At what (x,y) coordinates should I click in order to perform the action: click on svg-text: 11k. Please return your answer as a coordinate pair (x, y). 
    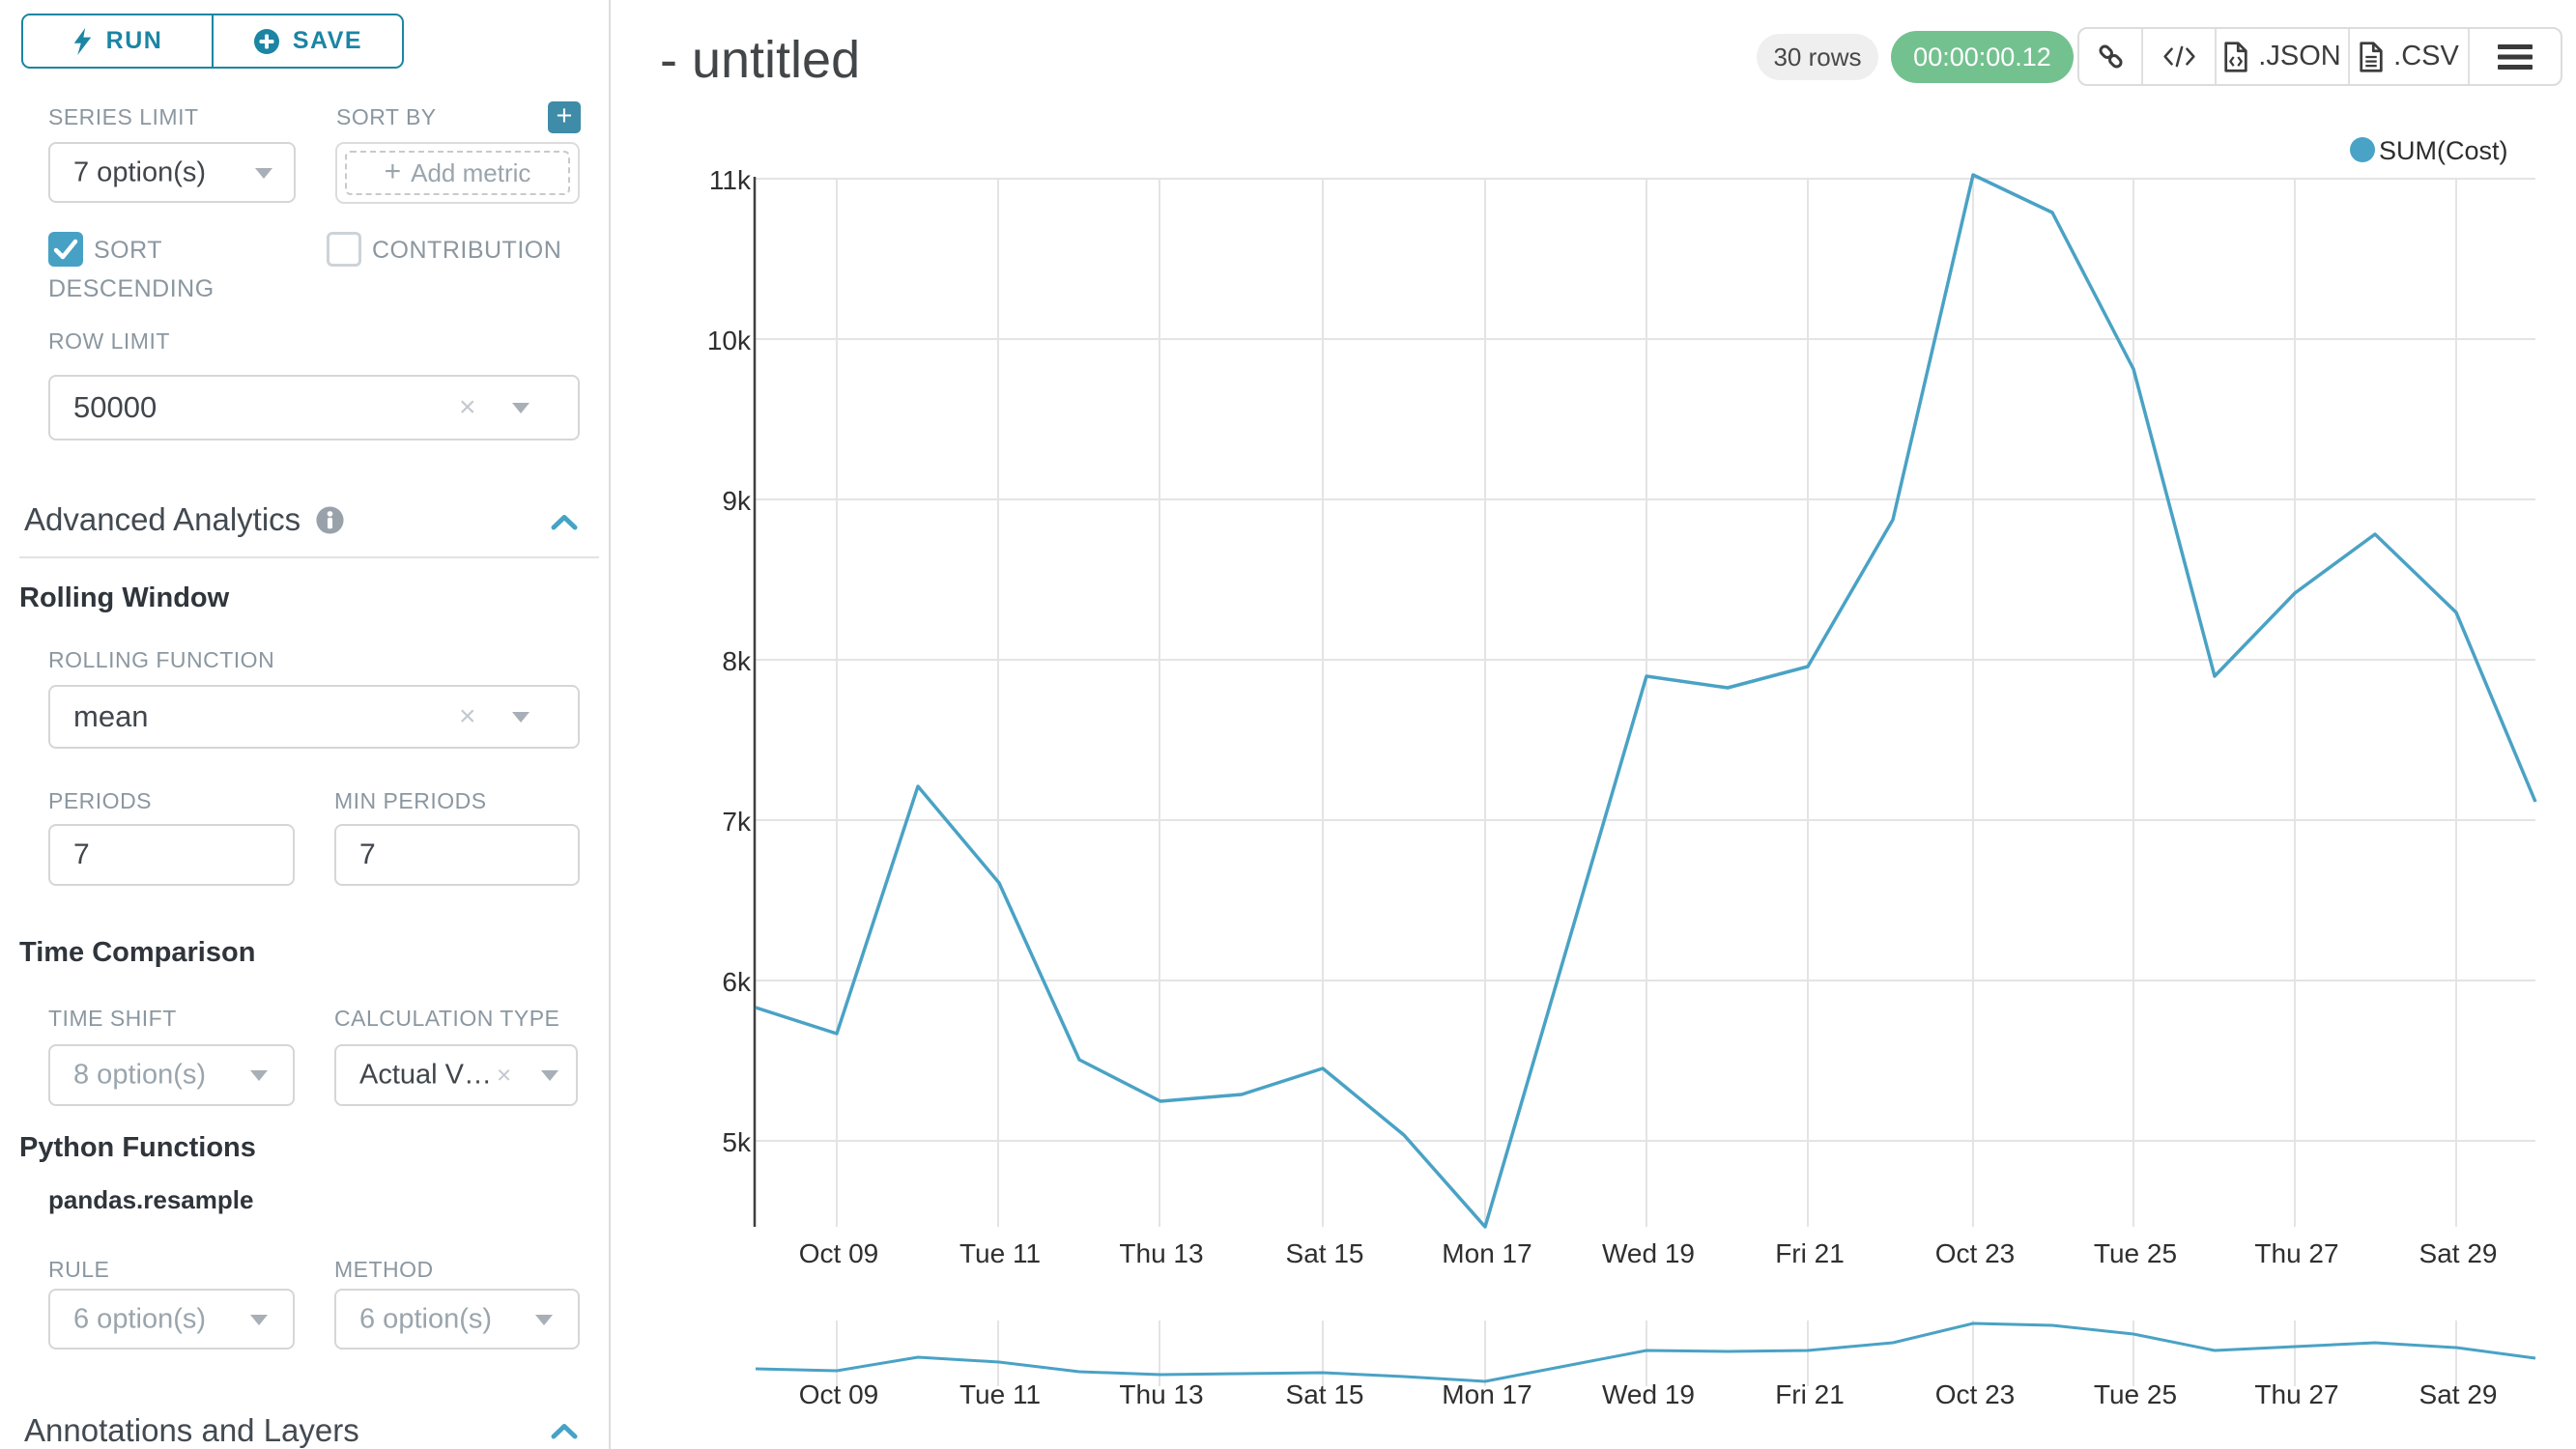
    Looking at the image, I should click on (731, 180).